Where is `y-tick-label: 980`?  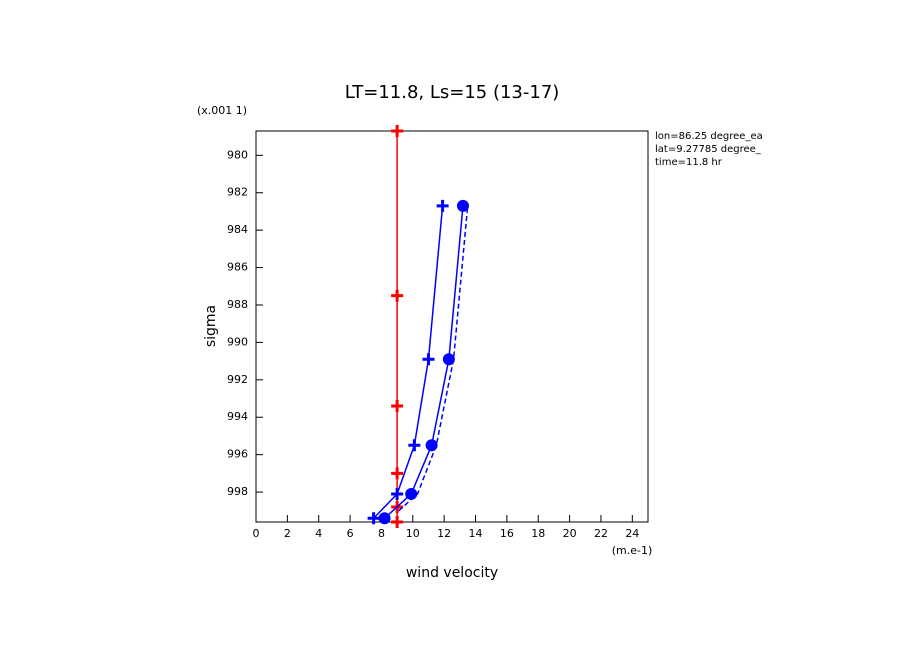
y-tick-label: 980 is located at coordinates (237, 154).